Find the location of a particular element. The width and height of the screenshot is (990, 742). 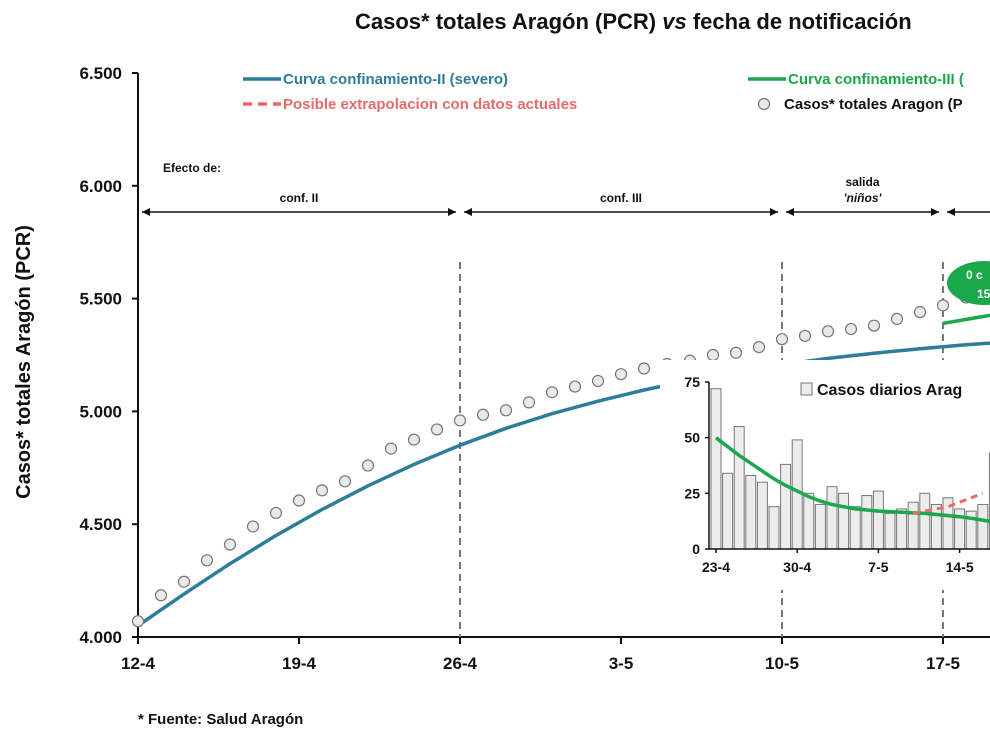

x-tick-label: 3-5 is located at coordinates (621, 663).